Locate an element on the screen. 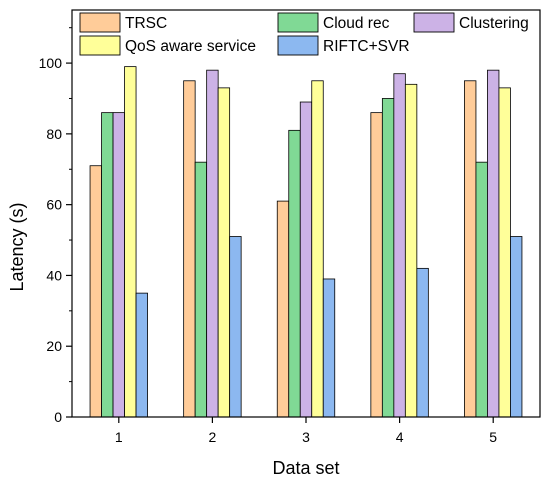 The height and width of the screenshot is (489, 550). x-axis-title: Data set is located at coordinates (305, 468).